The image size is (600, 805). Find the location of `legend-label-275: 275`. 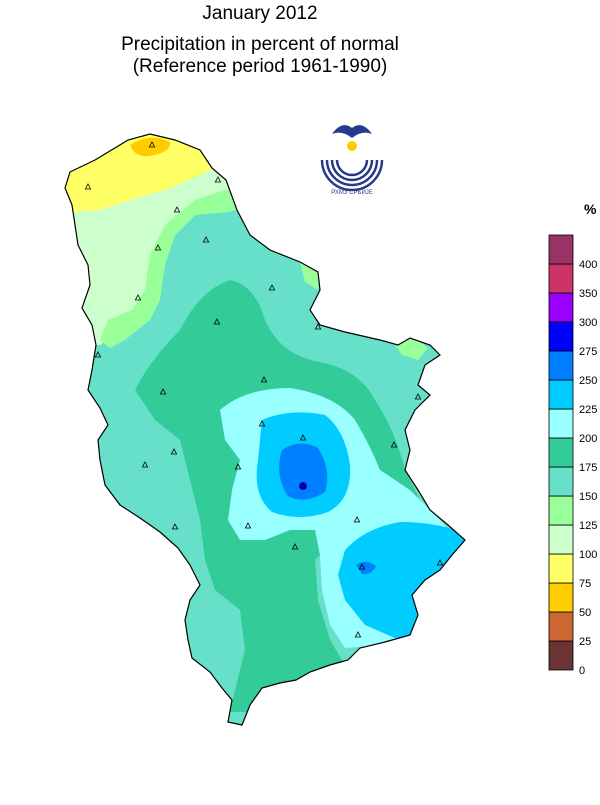

legend-label-275: 275 is located at coordinates (588, 352).